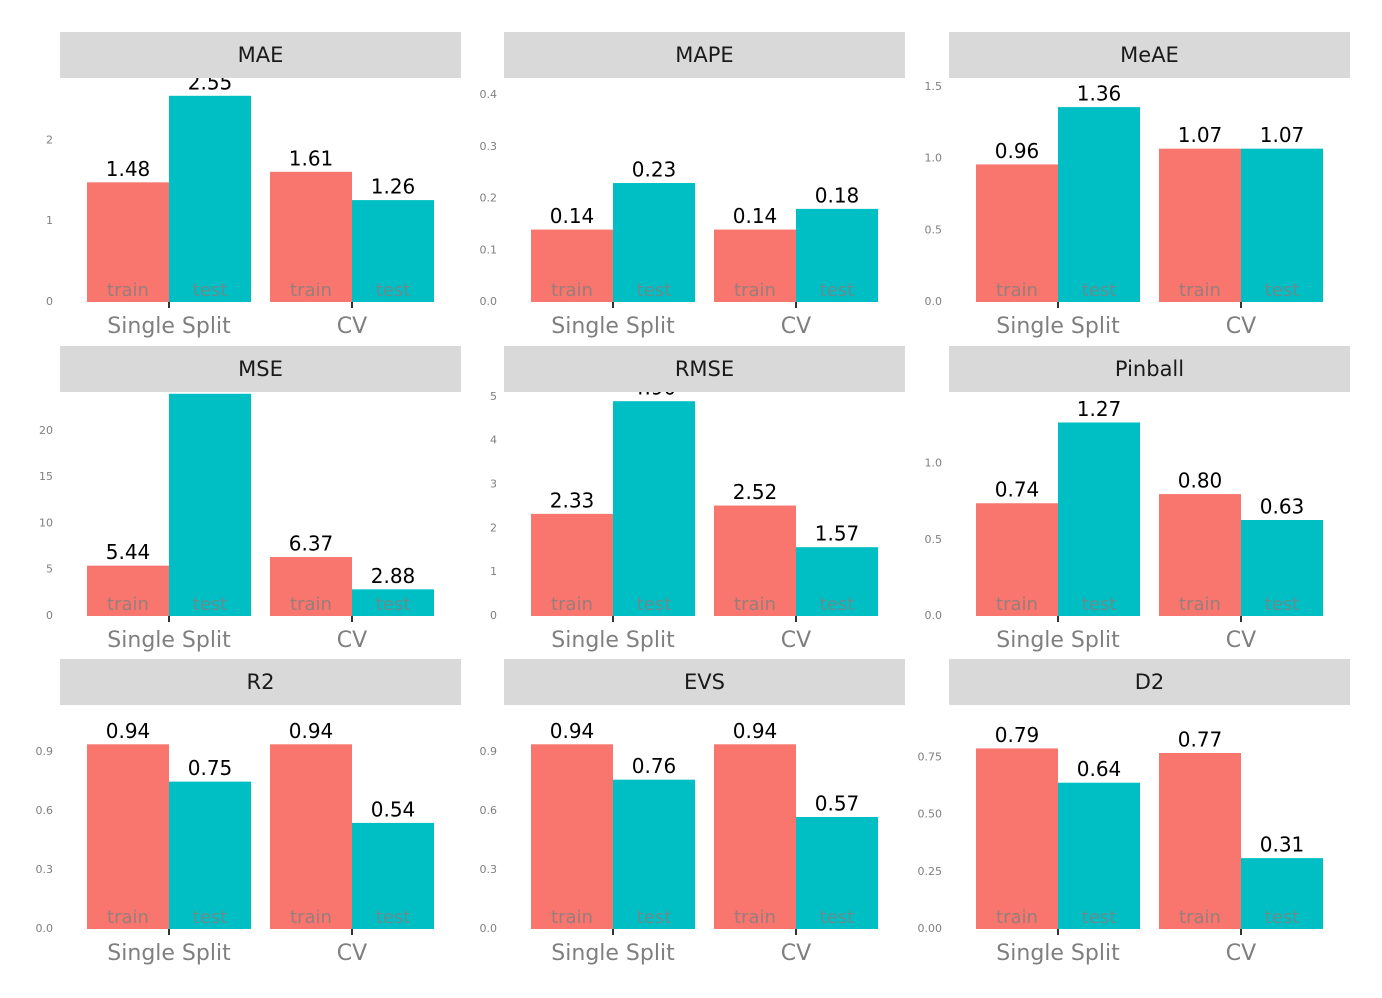 Image resolution: width=1382 pixels, height=998 pixels. What do you see at coordinates (755, 731) in the screenshot?
I see `value-label: 0.94` at bounding box center [755, 731].